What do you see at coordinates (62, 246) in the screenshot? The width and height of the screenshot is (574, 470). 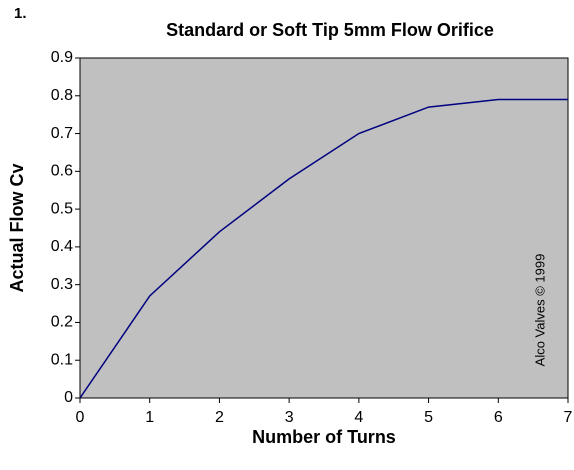 I see `y-tick-label: 0.4` at bounding box center [62, 246].